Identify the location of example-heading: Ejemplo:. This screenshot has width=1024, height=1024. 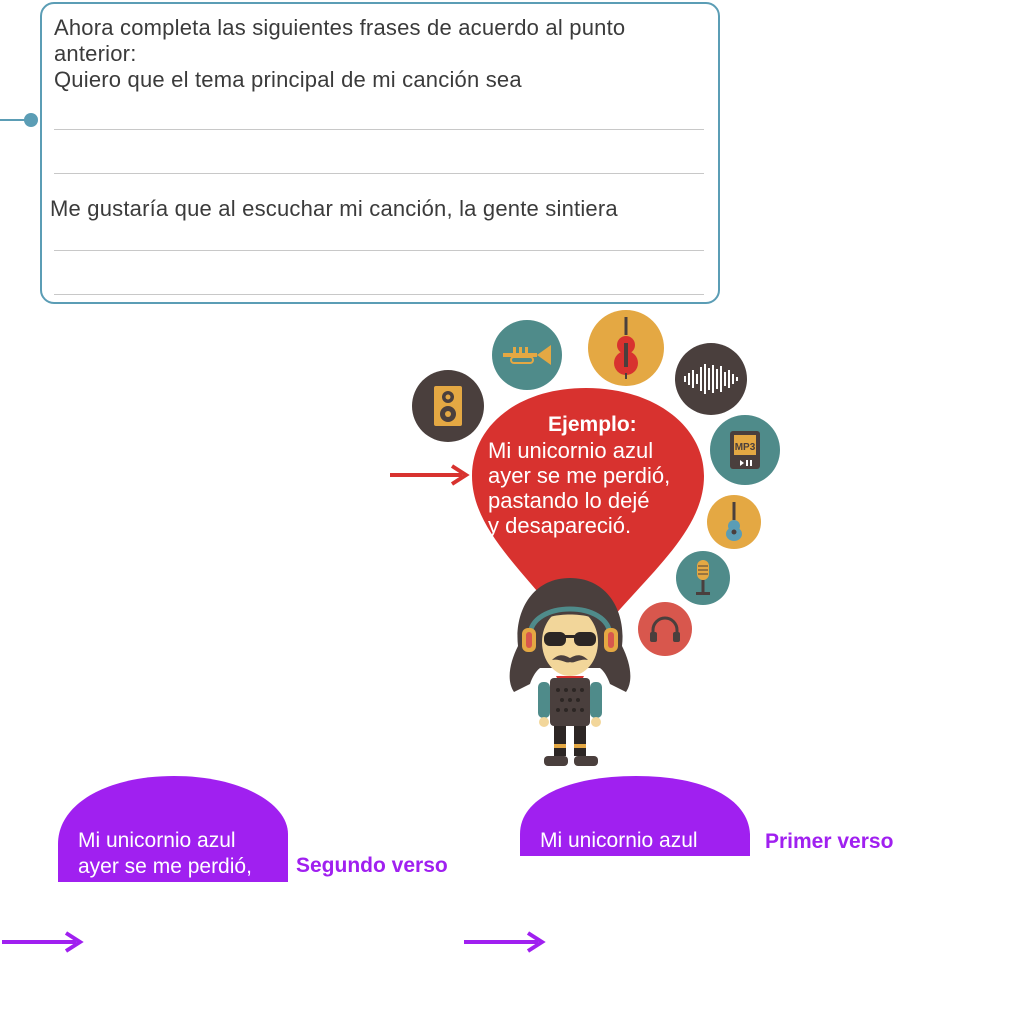
(592, 424).